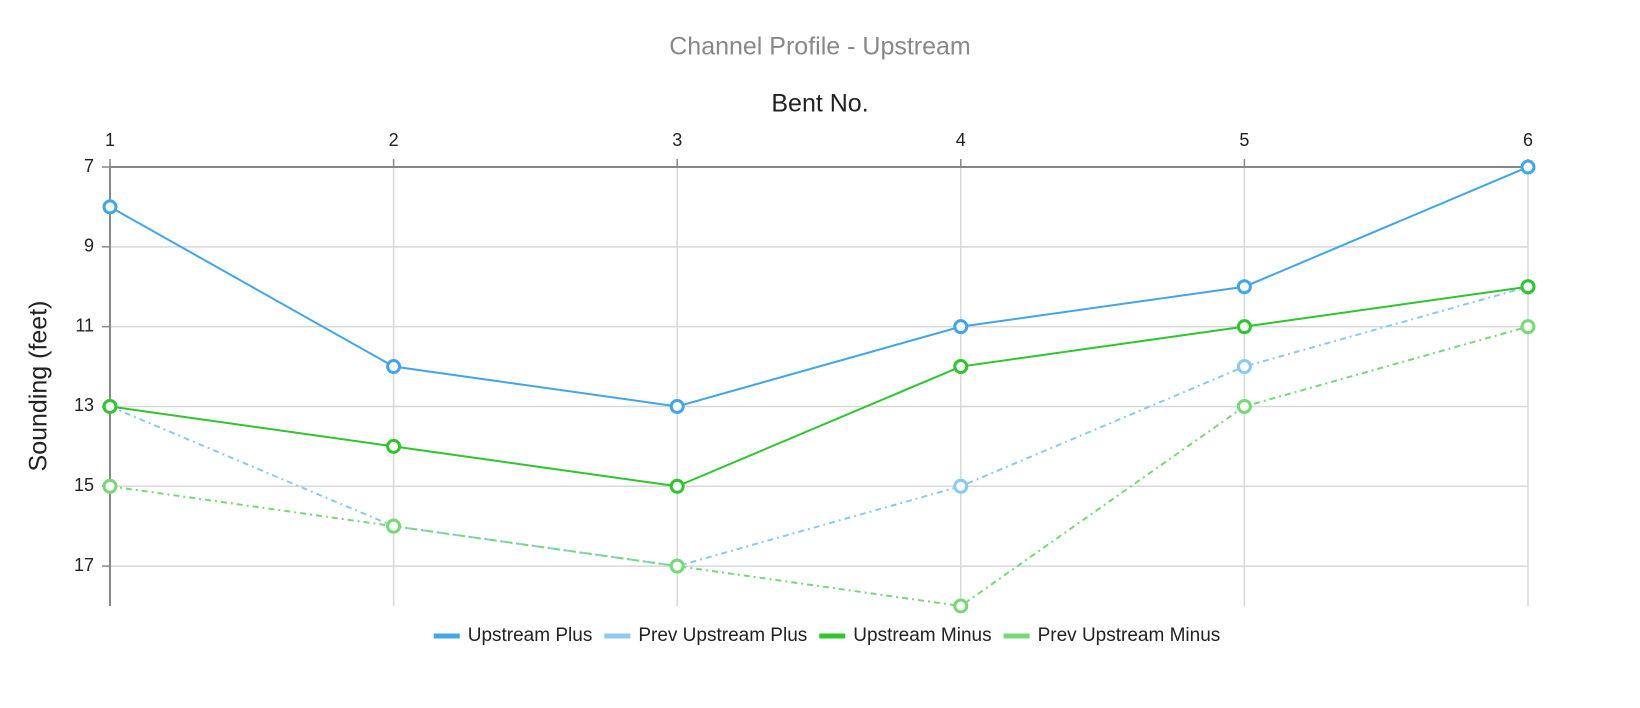  What do you see at coordinates (820, 47) in the screenshot?
I see `chart-title: Channel Profile - Upstream` at bounding box center [820, 47].